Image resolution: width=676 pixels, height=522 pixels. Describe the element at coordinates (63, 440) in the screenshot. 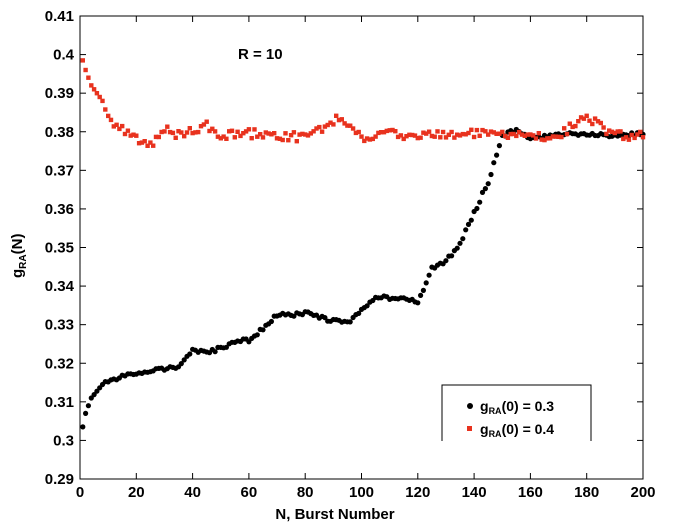

I see `y-tick-label-1: 0.3` at that location.